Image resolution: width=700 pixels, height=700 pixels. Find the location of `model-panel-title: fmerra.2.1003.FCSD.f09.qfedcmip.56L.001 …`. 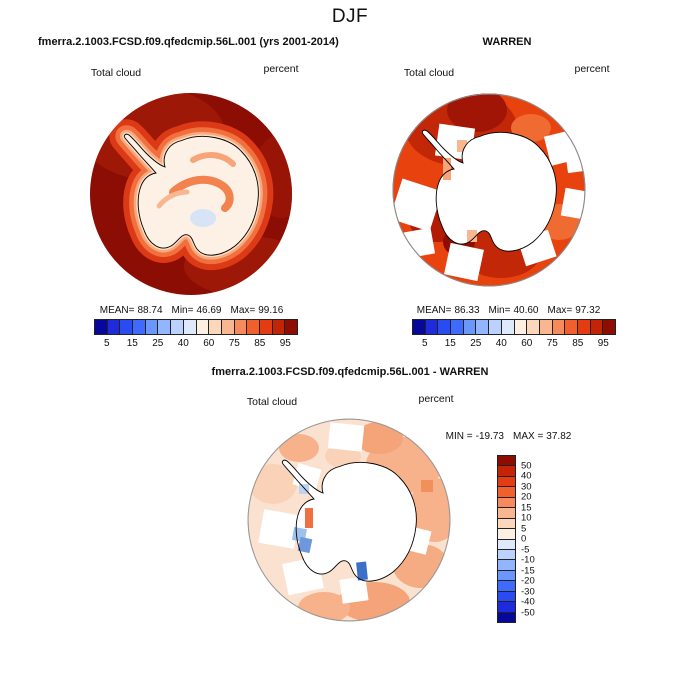

model-panel-title: fmerra.2.1003.FCSD.f09.qfedcmip.56L.001 … is located at coordinates (188, 42).